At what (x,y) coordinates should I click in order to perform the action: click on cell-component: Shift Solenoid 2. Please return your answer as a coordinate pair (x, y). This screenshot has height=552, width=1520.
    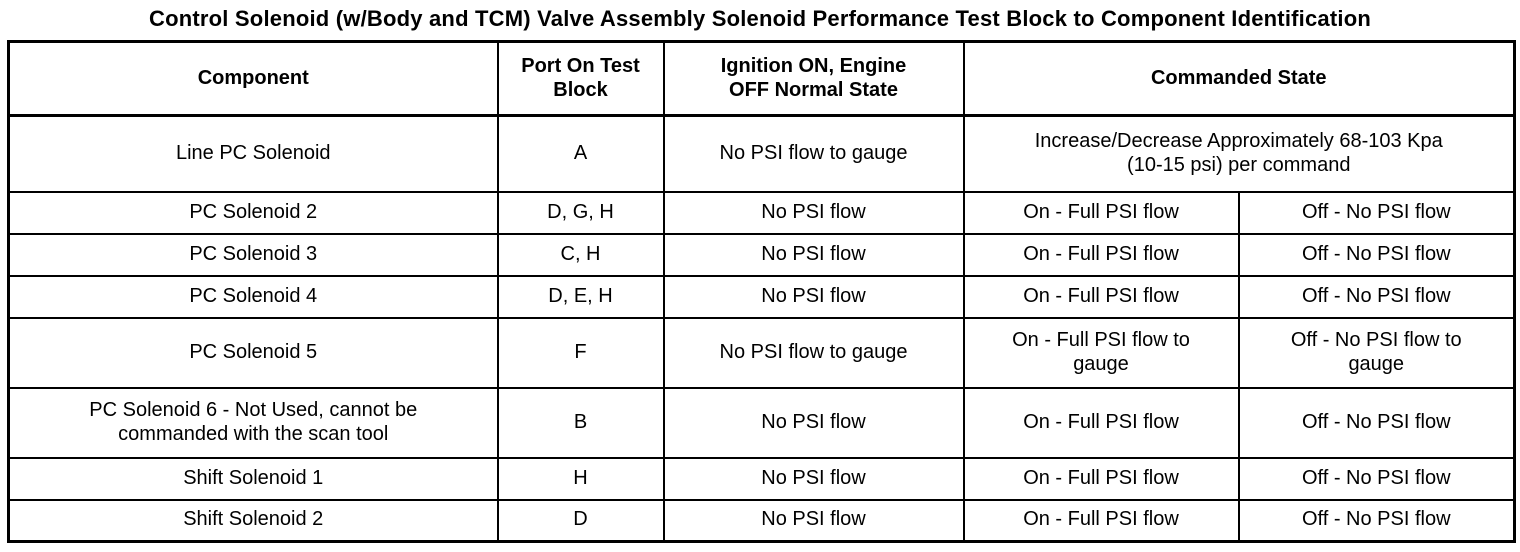
    Looking at the image, I should click on (253, 520).